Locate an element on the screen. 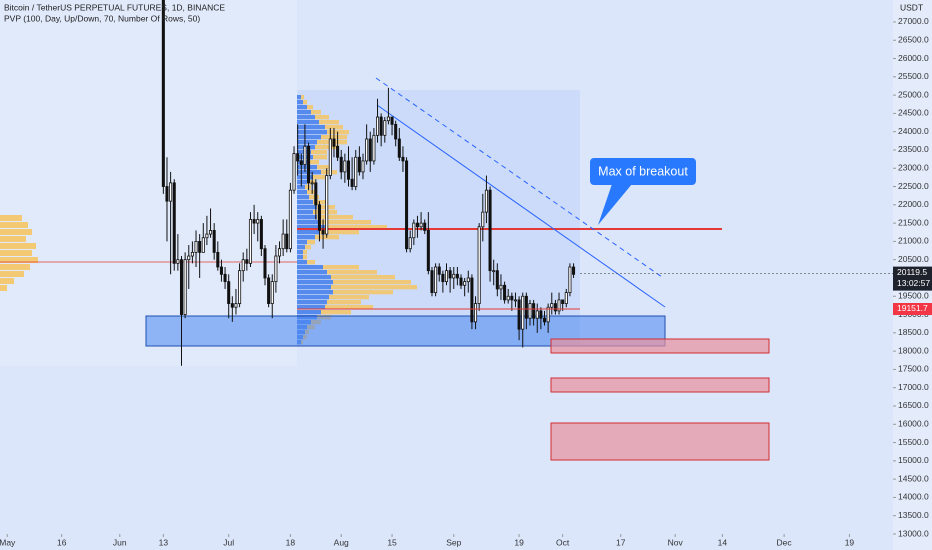  x-tick-label: 15 is located at coordinates (392, 542).